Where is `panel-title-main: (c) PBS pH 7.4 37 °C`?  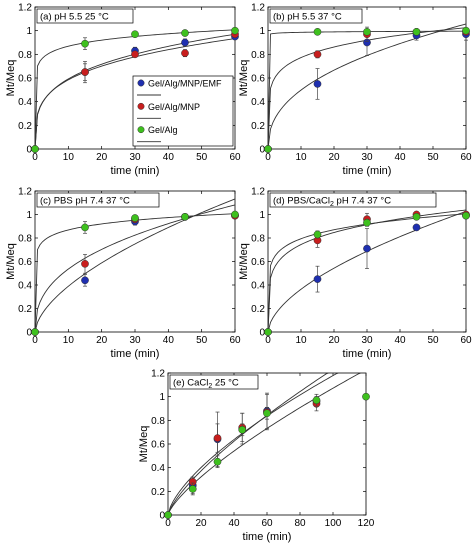 panel-title-main: (c) PBS pH 7.4 37 °C is located at coordinates (85, 201).